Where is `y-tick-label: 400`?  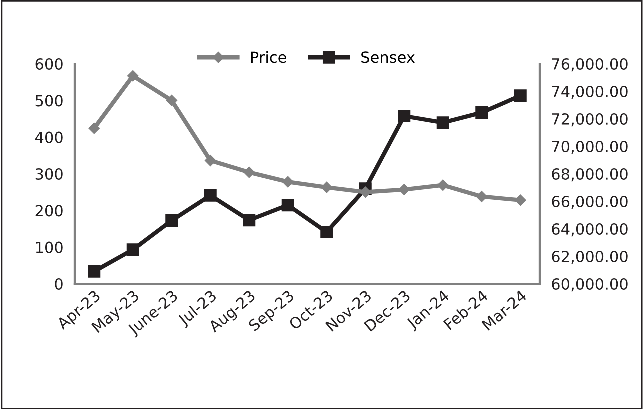 y-tick-label: 400 is located at coordinates (49, 138).